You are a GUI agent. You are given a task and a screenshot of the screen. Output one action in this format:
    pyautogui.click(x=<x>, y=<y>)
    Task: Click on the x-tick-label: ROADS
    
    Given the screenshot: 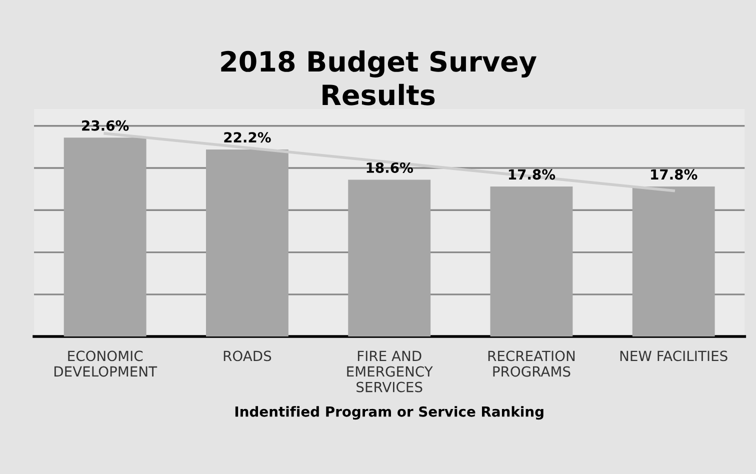 What is the action you would take?
    pyautogui.click(x=248, y=356)
    